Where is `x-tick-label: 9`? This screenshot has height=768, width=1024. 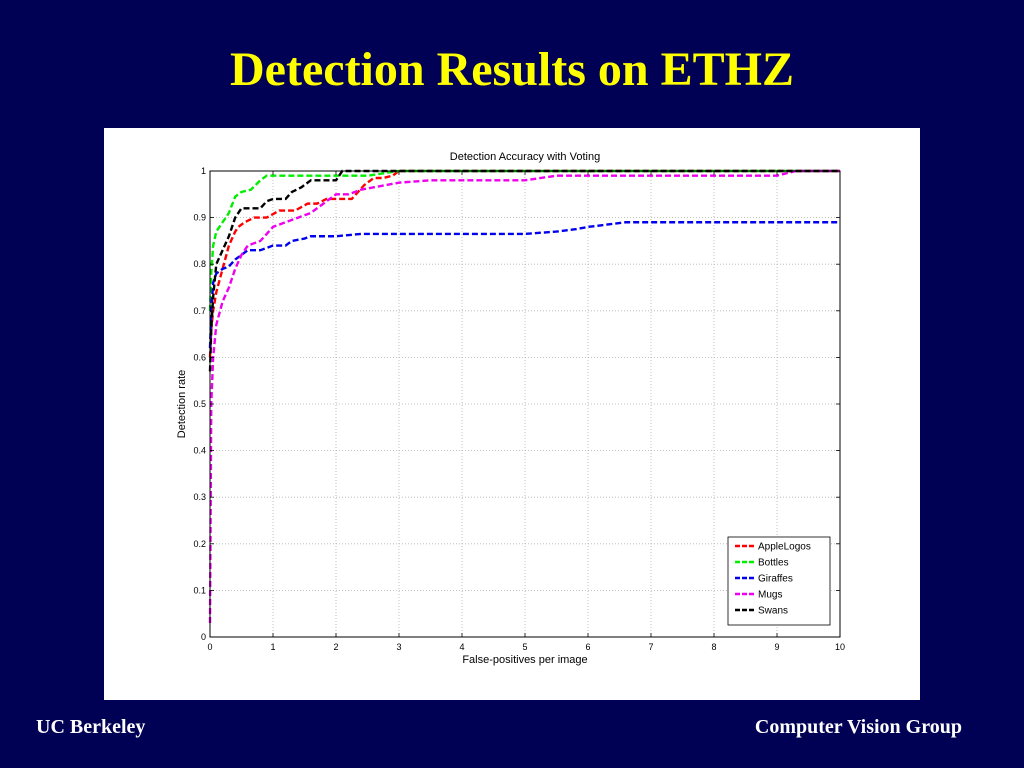 x-tick-label: 9 is located at coordinates (776, 647).